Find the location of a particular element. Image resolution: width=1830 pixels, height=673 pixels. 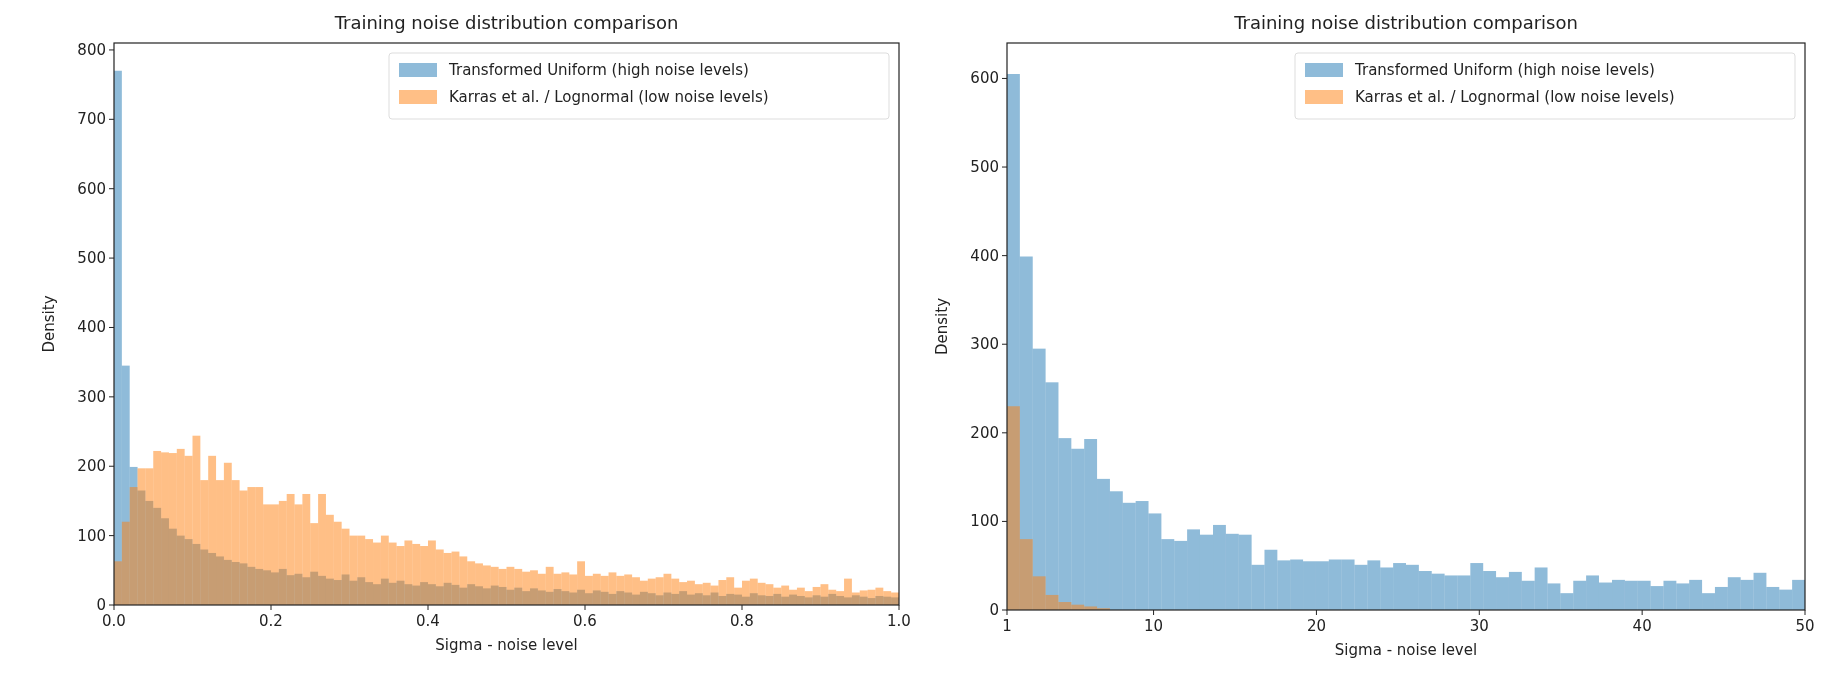

x-tick-label: 20 is located at coordinates (1316, 626).